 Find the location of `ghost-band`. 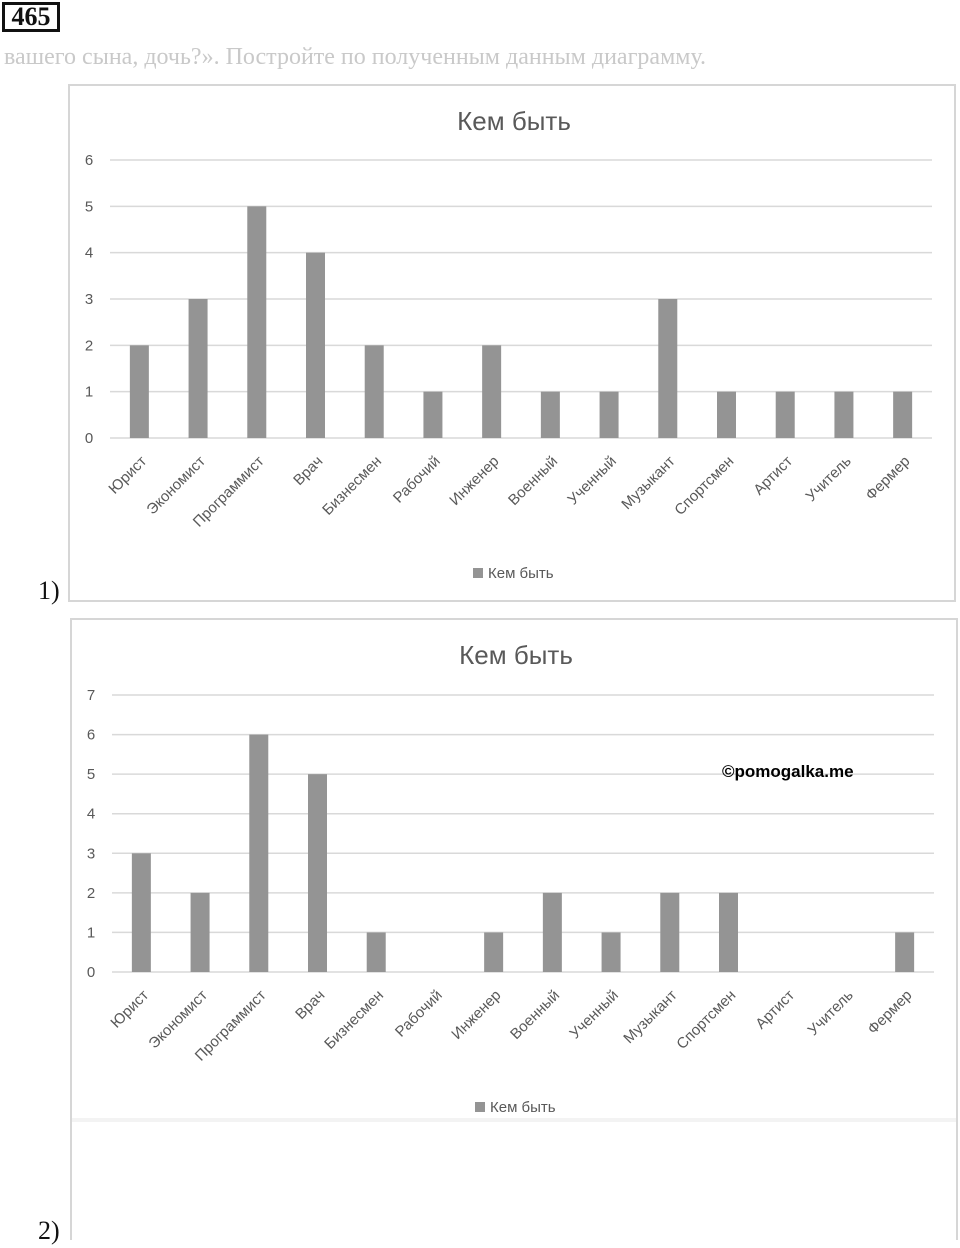

ghost-band is located at coordinates (514, 1120).